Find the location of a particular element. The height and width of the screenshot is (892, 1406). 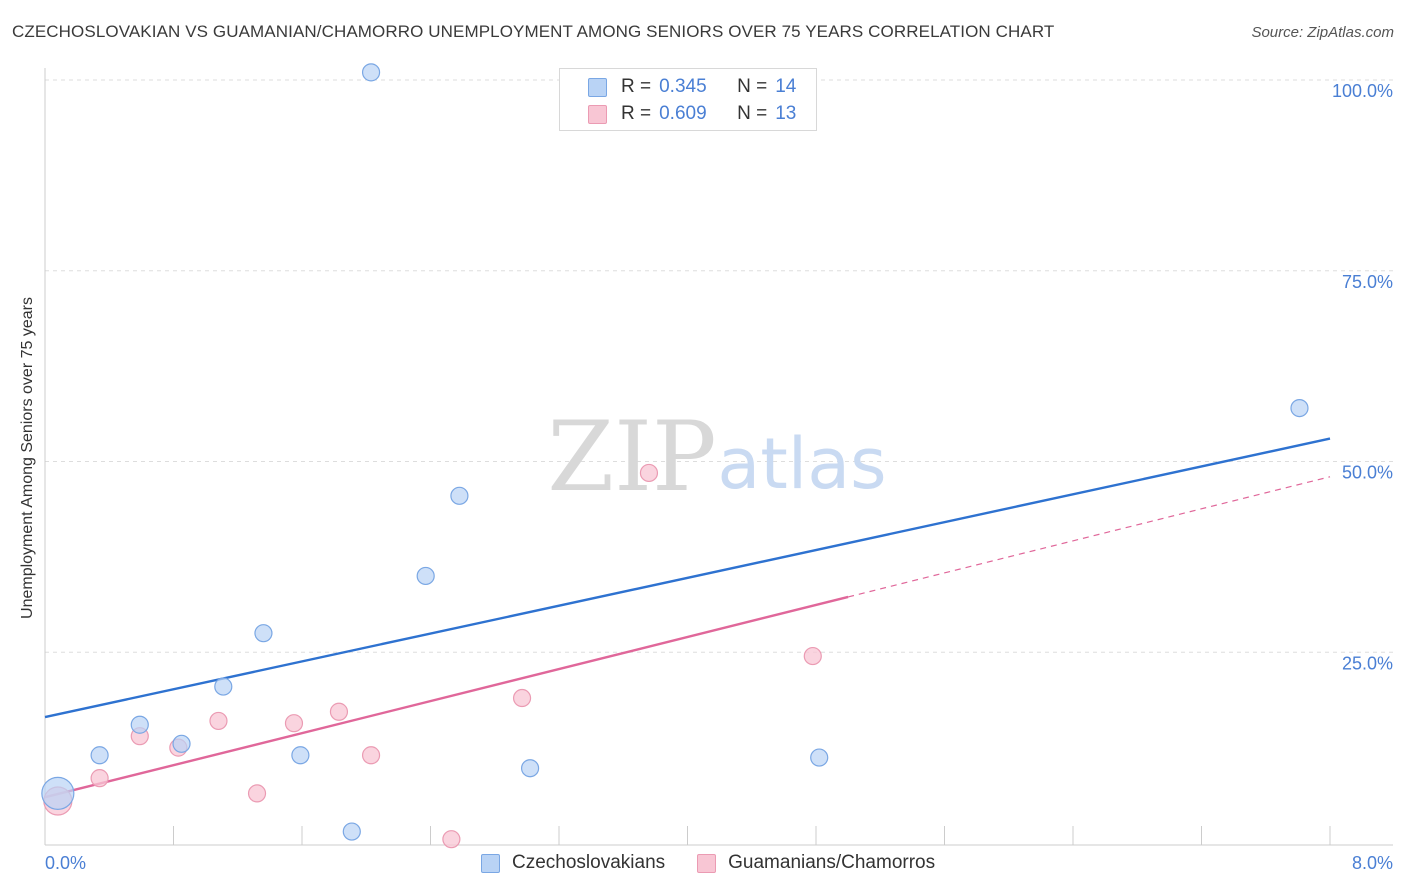

watermark-atlas: atlas is located at coordinates (801, 464).